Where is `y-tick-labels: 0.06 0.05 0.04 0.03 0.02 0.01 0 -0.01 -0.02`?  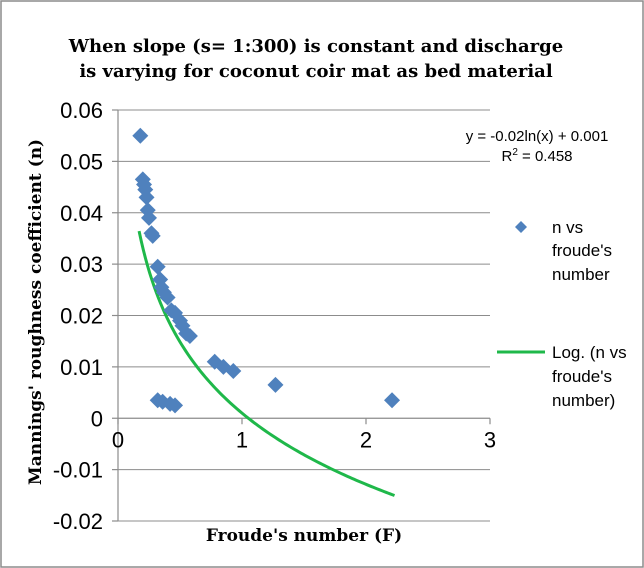
y-tick-labels: 0.06 0.05 0.04 0.03 0.02 0.01 0 -0.01 -0.02 is located at coordinates (78, 316).